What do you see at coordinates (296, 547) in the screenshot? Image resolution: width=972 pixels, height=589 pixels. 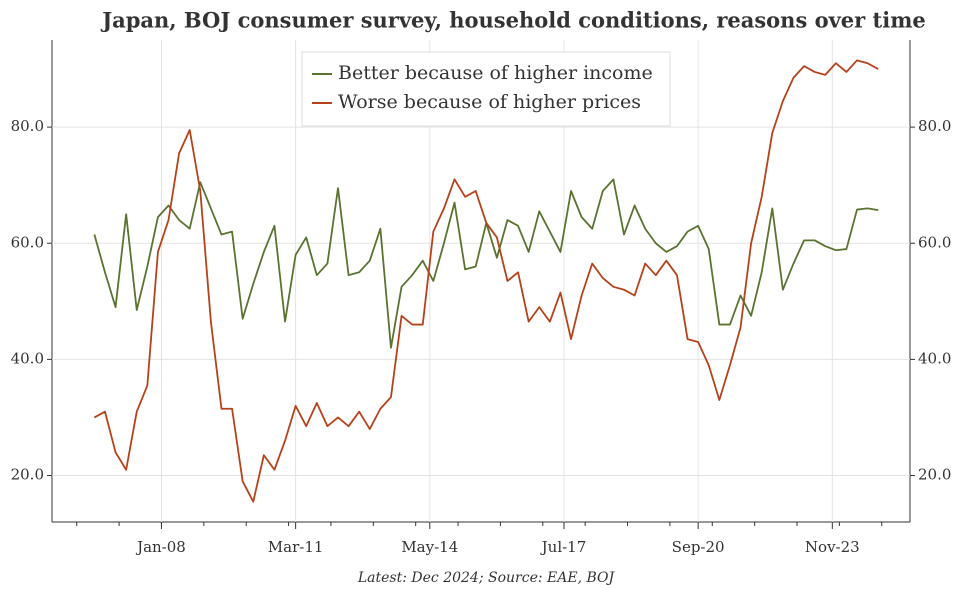 I see `x-tick-label: Mar-11` at bounding box center [296, 547].